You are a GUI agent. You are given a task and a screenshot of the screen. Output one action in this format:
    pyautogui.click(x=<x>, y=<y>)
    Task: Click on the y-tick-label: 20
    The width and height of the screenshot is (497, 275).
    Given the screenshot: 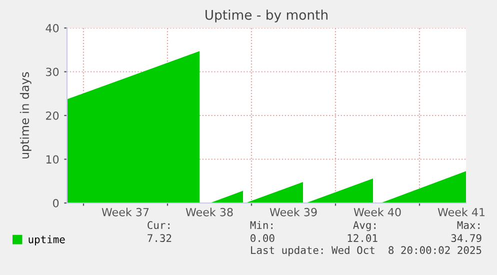 What is the action you would take?
    pyautogui.click(x=52, y=115)
    